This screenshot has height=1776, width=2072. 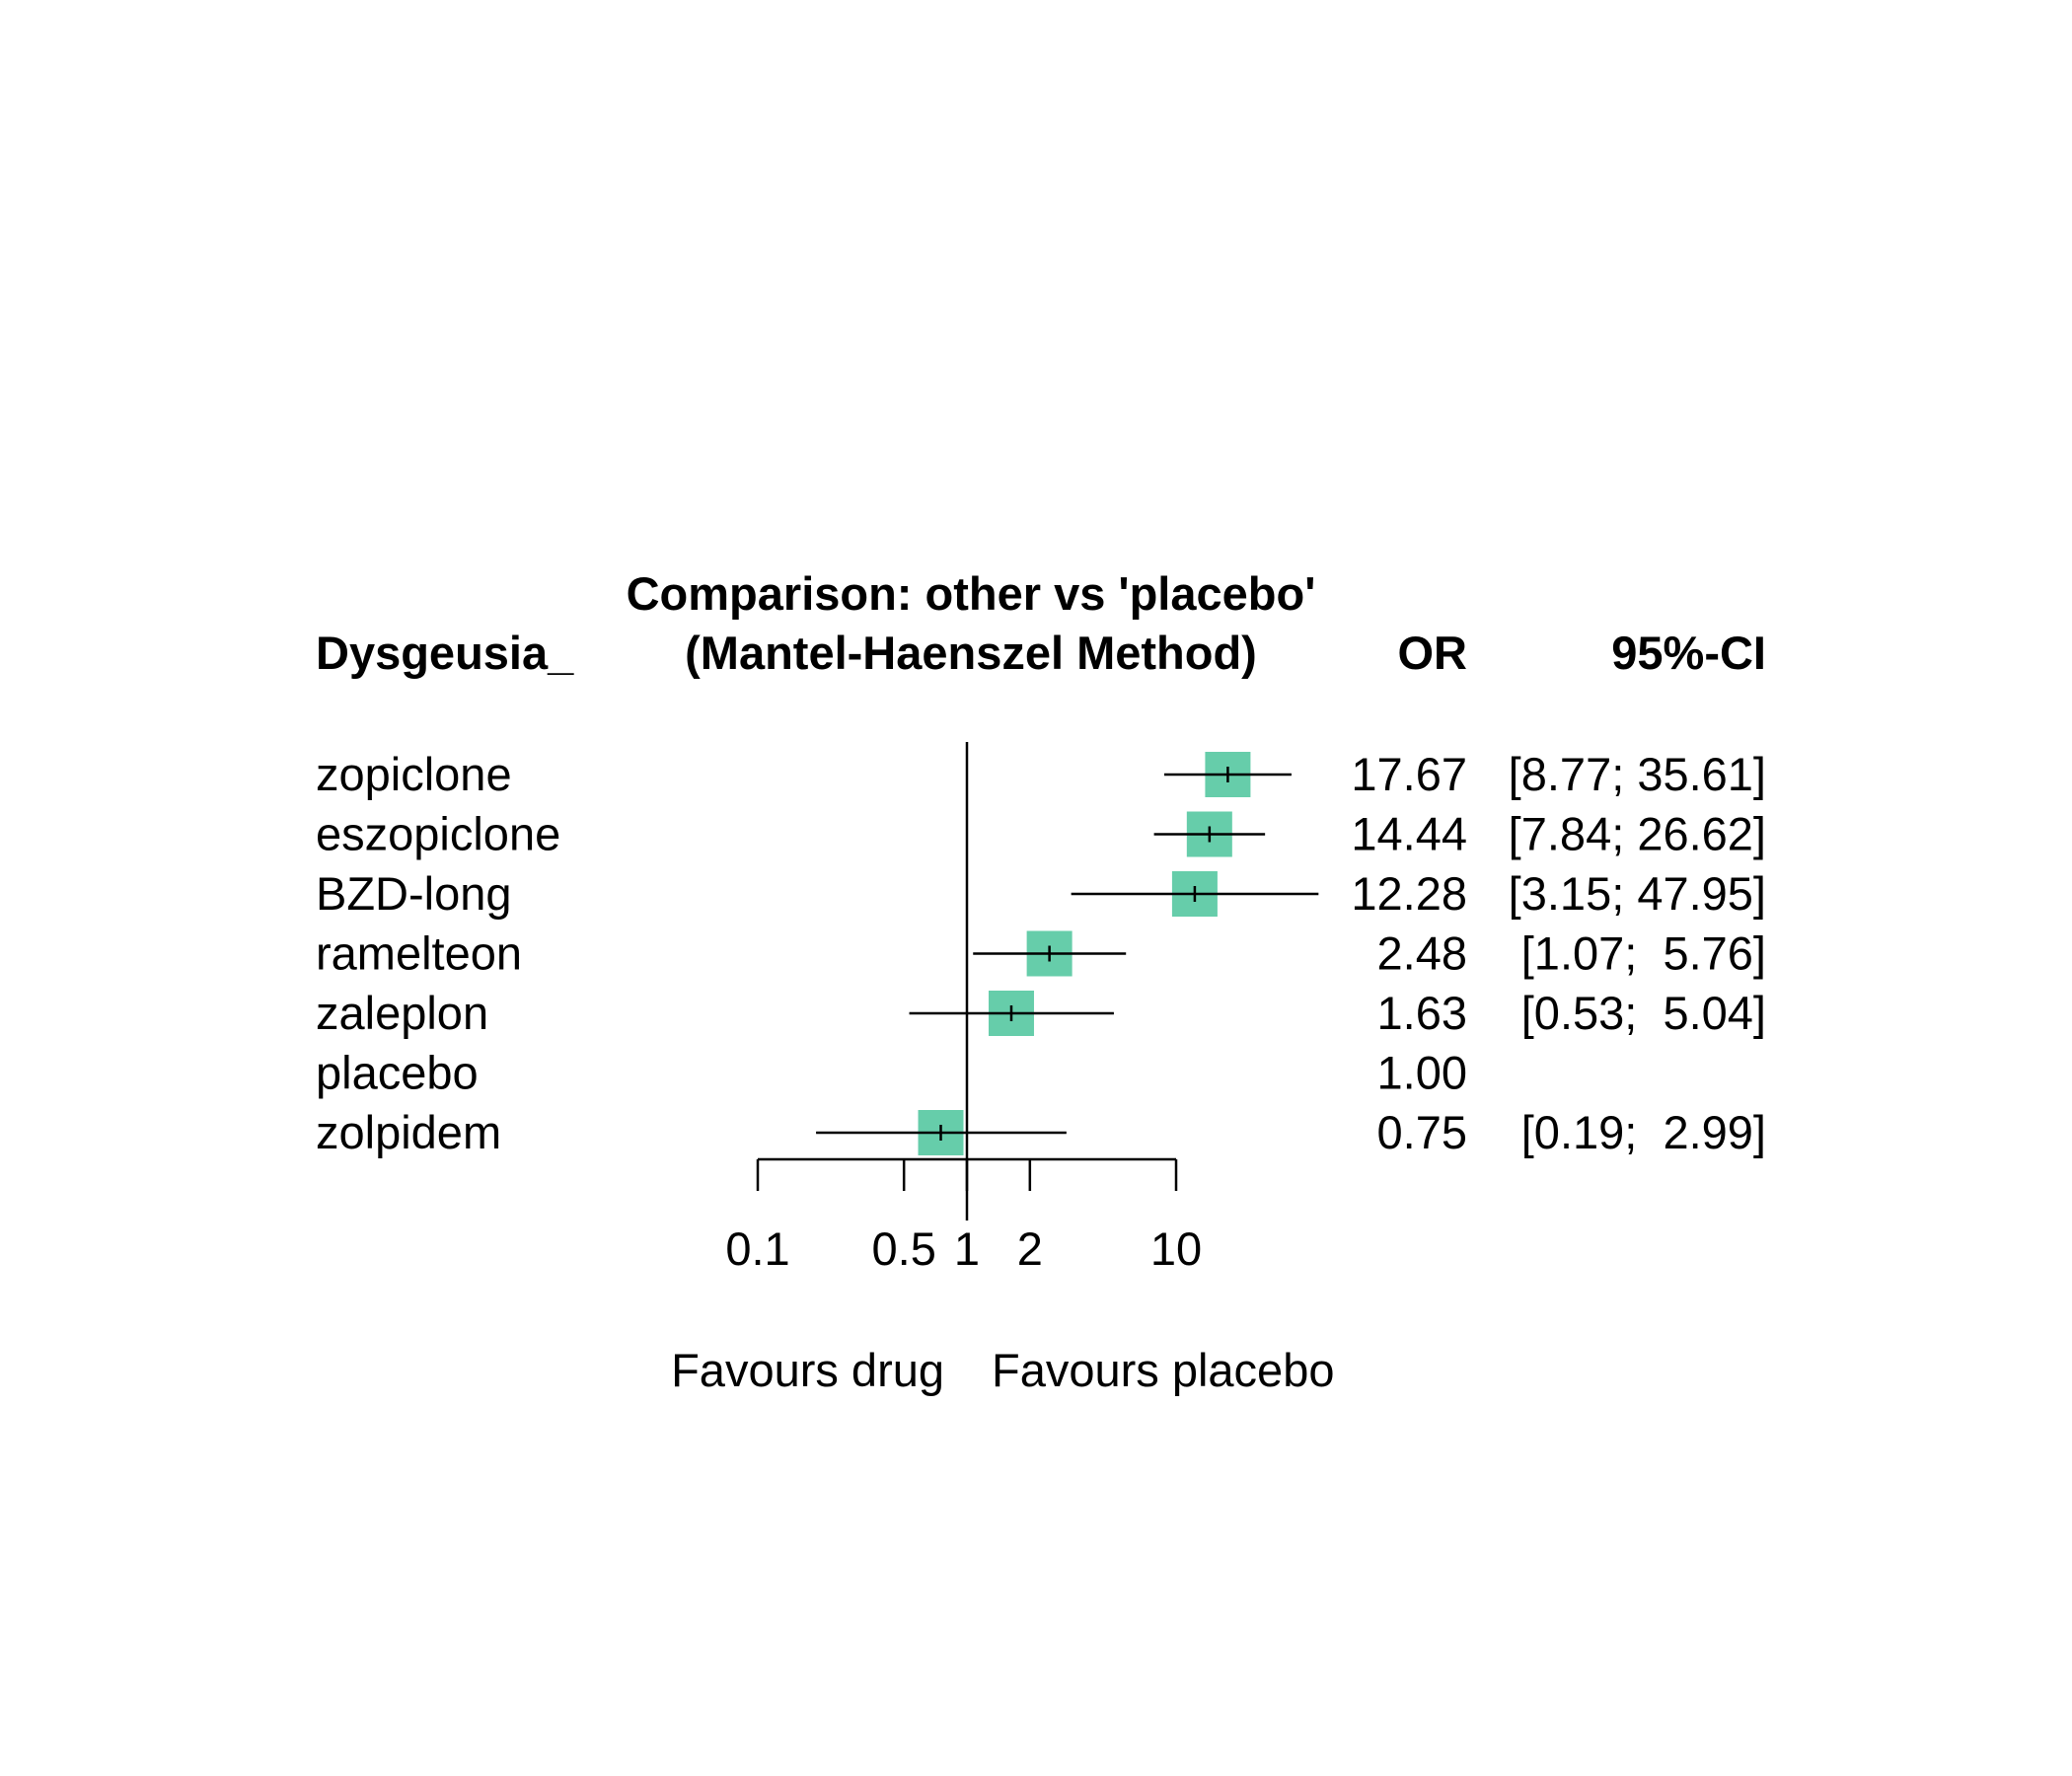 What do you see at coordinates (971, 653) in the screenshot?
I see `chart-subtitle: (Mantel-Haenszel Method)` at bounding box center [971, 653].